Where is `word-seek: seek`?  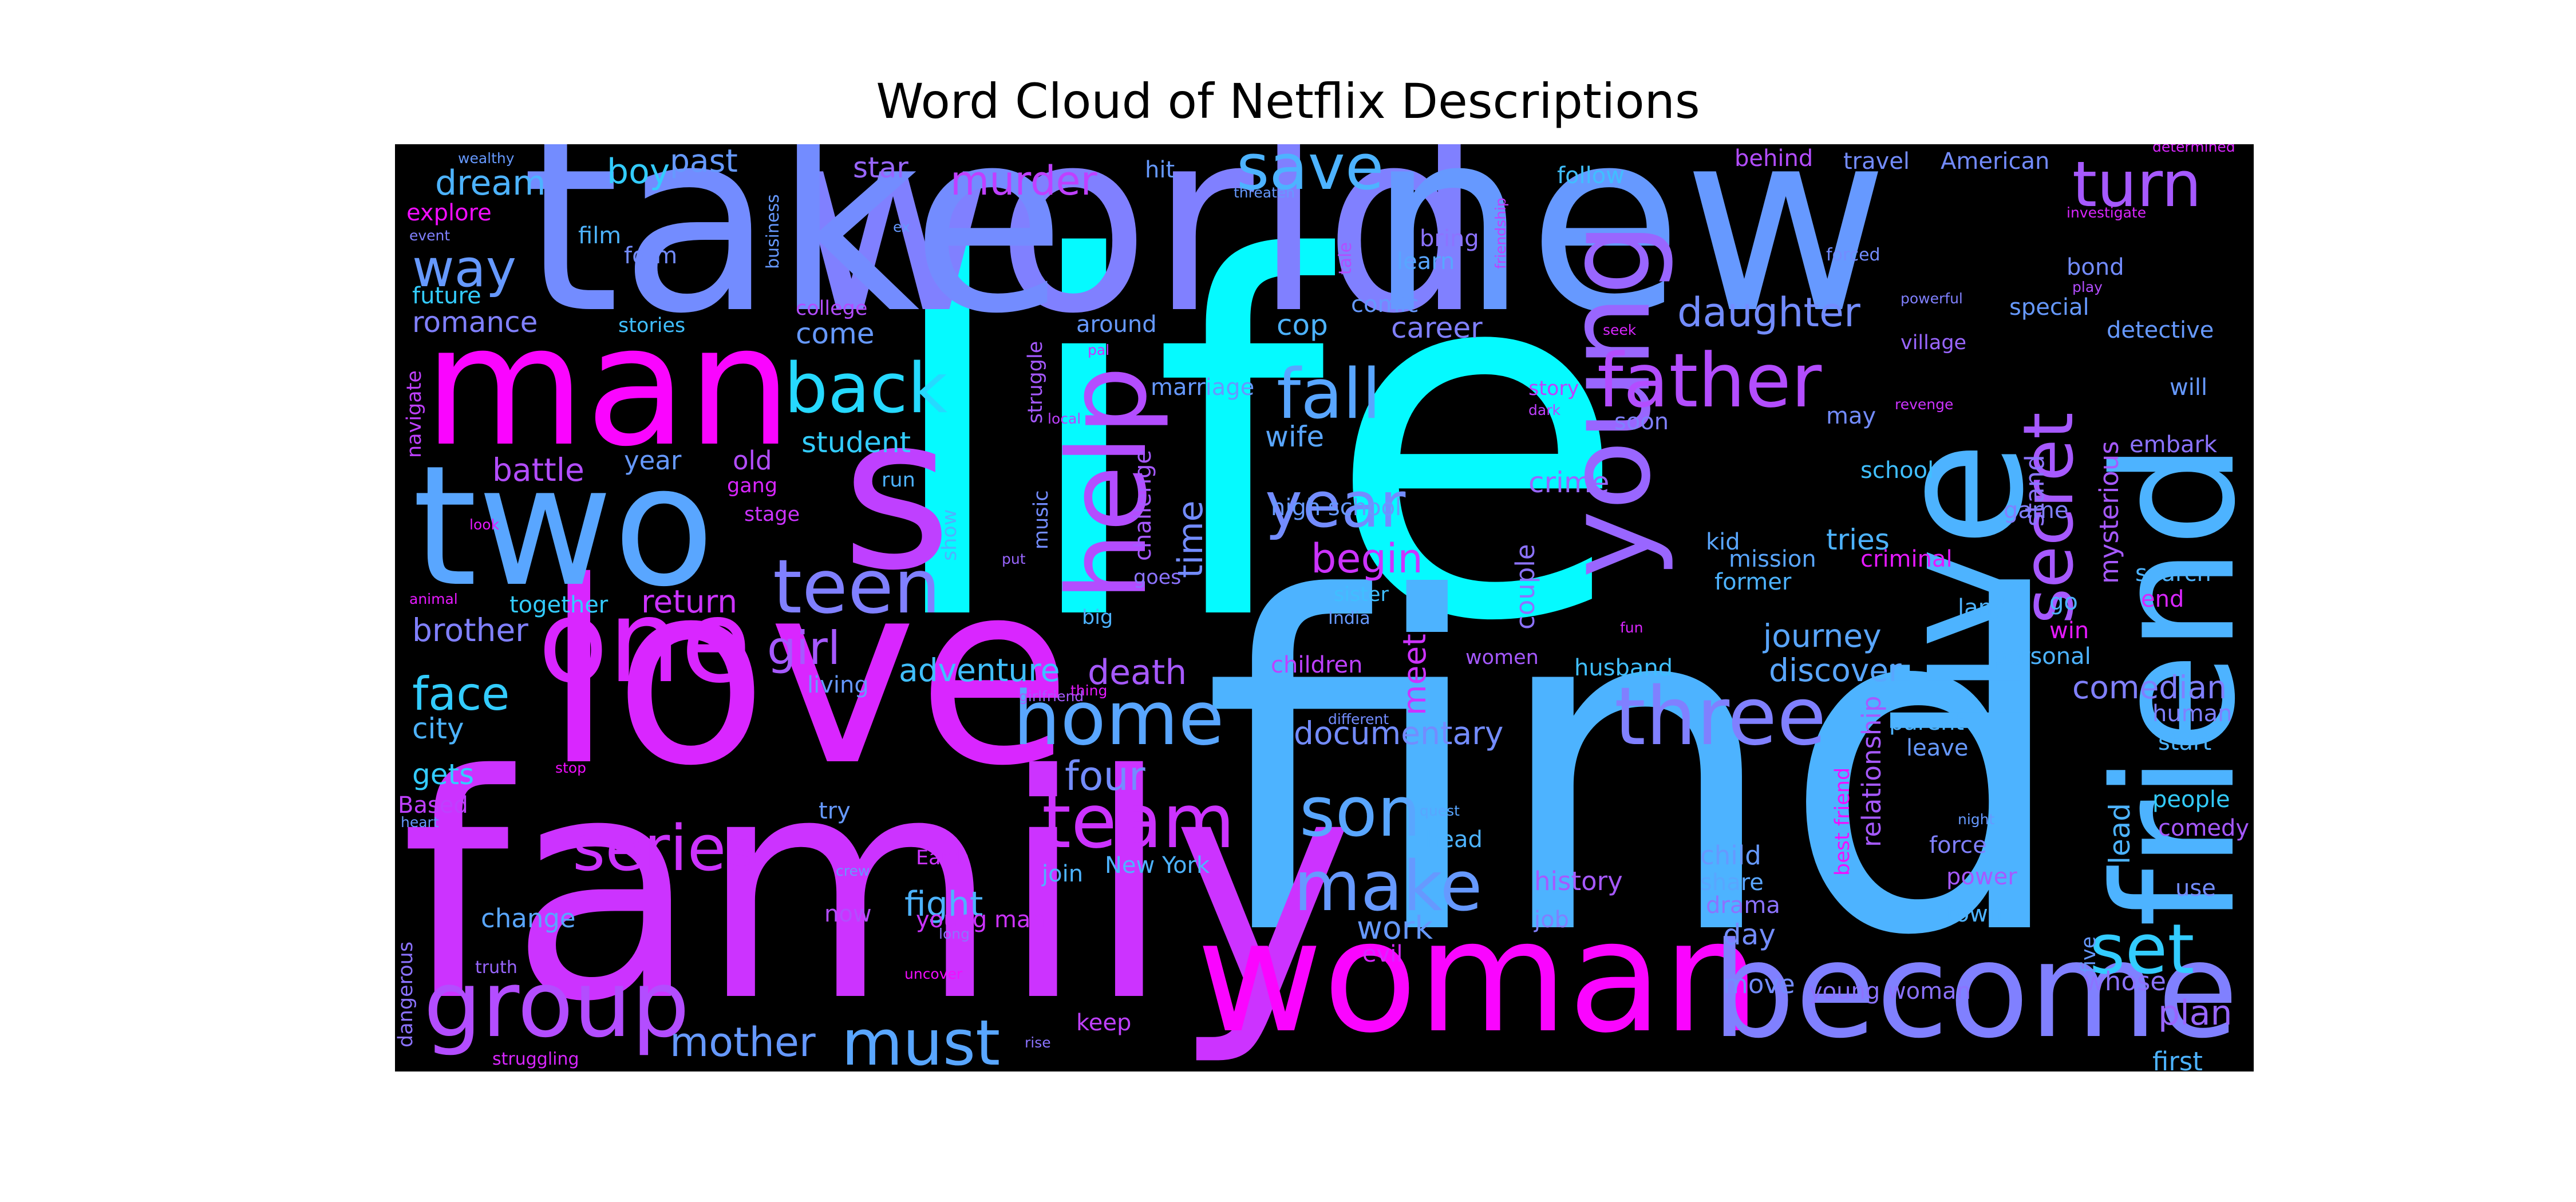
word-seek: seek is located at coordinates (1620, 330).